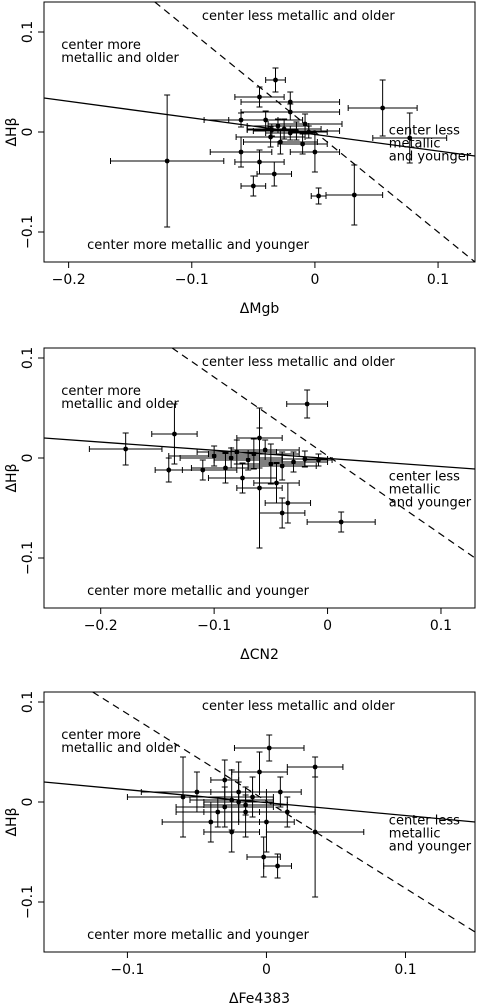 Image resolution: width=478 pixels, height=1008 pixels. Describe the element at coordinates (405, 970) in the screenshot. I see `x-tick-label: 0.1` at that location.